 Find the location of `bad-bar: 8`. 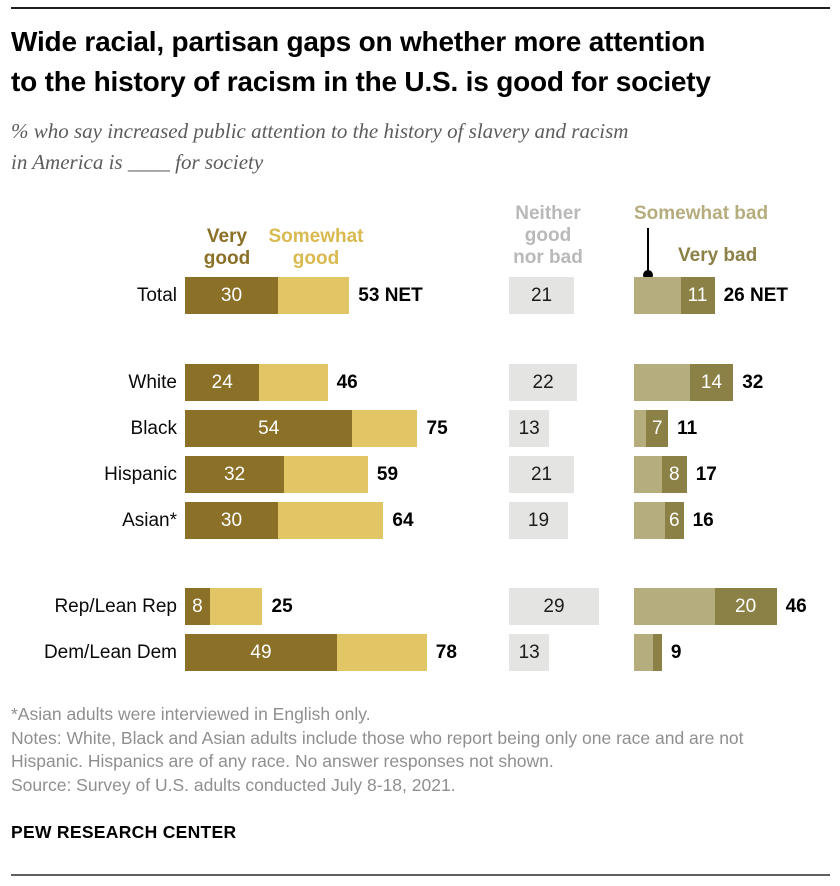

bad-bar: 8 is located at coordinates (660, 474).